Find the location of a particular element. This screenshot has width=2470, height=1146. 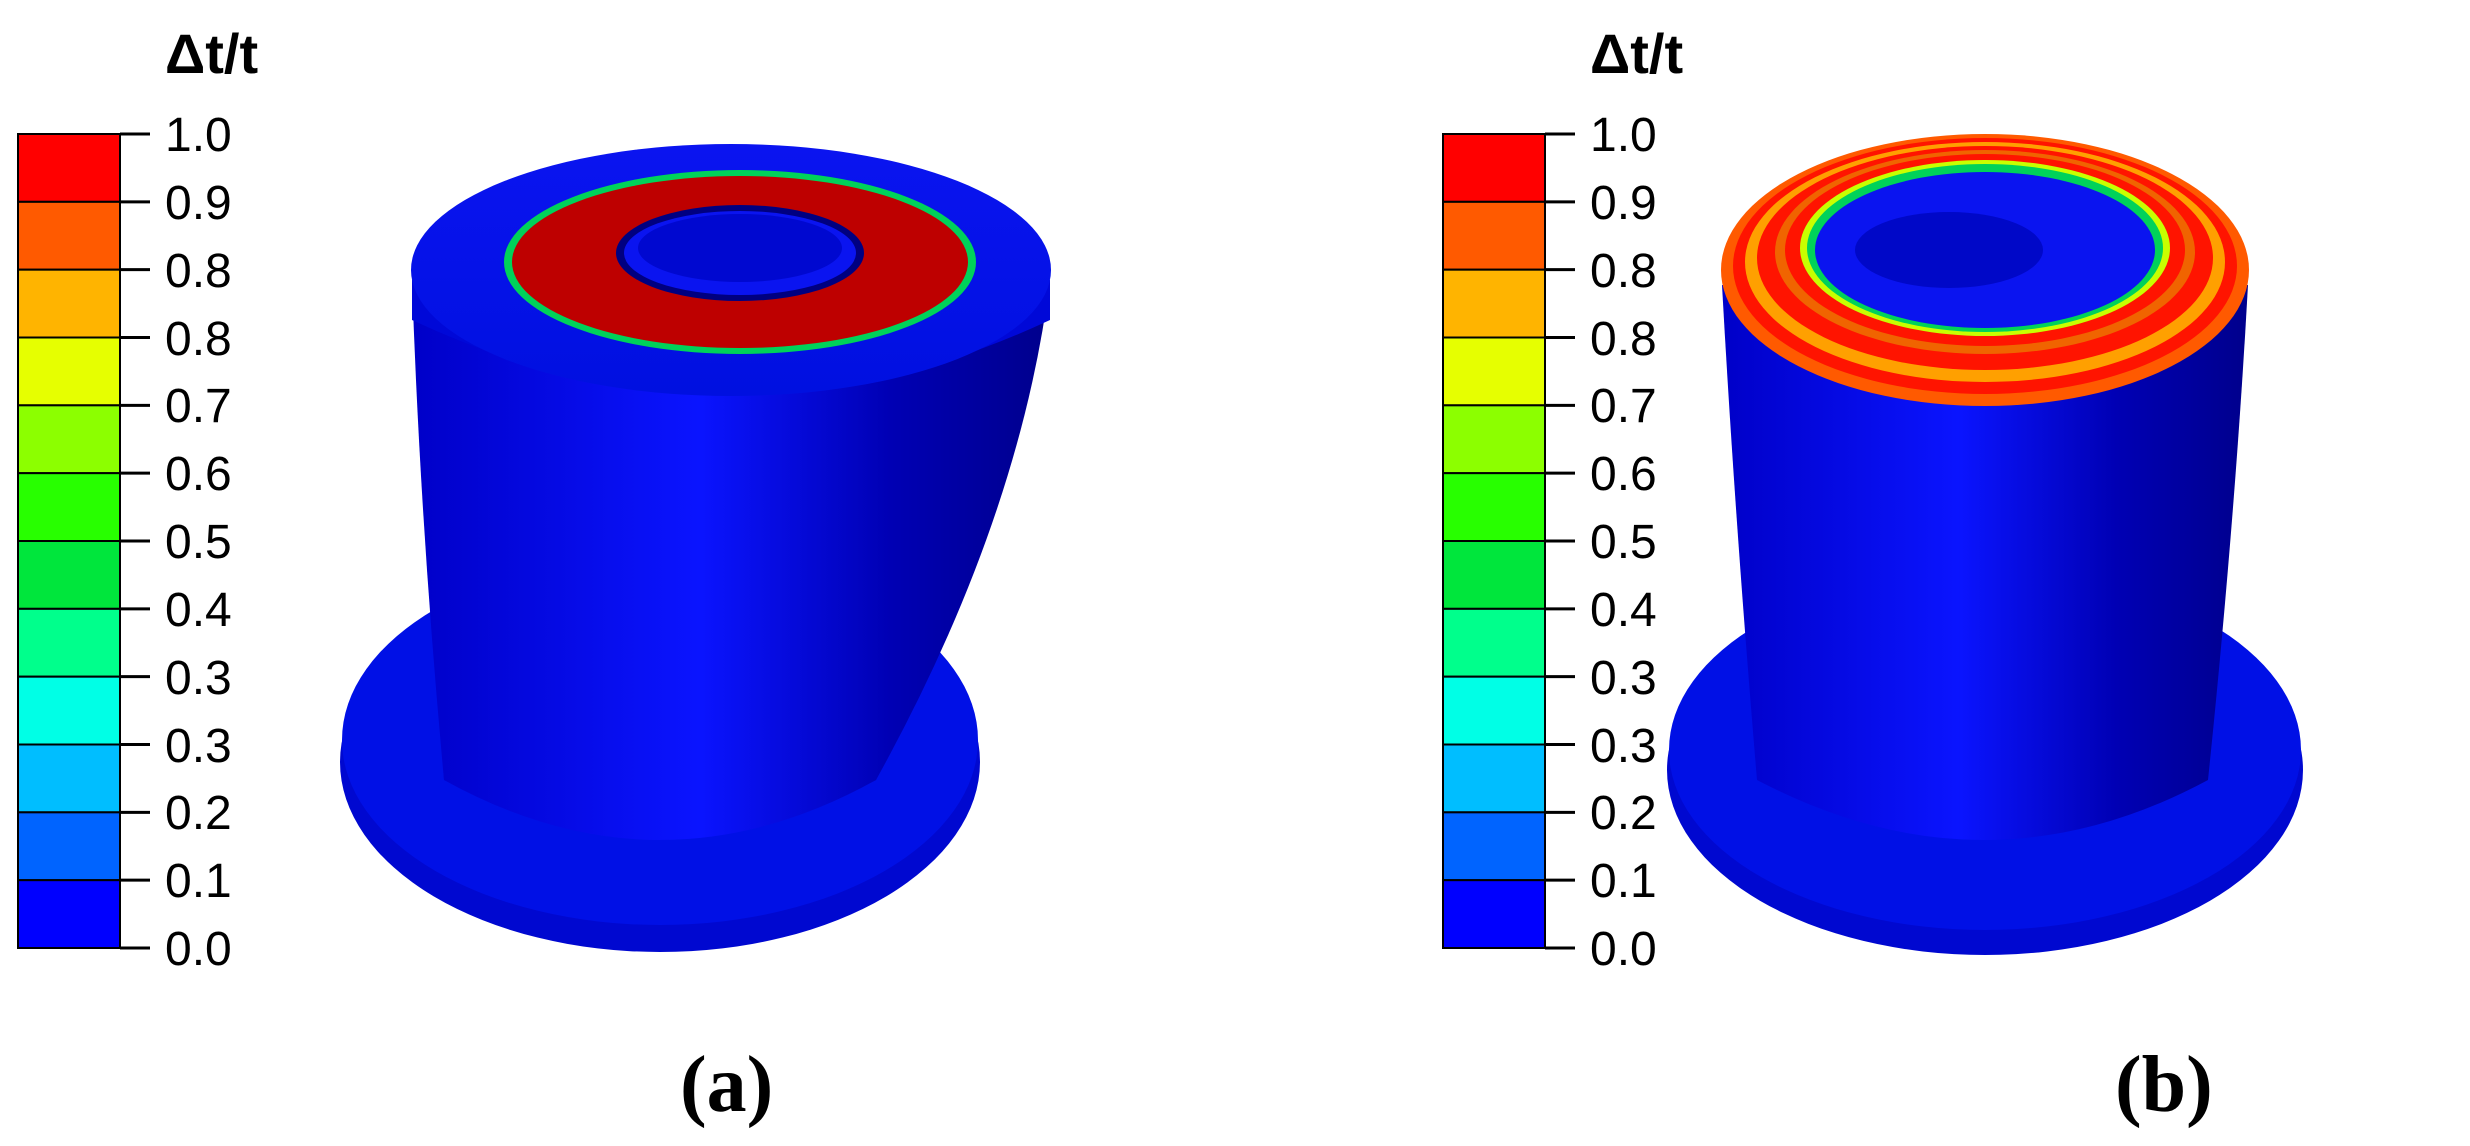

caption-b: (b) is located at coordinates (2164, 1085).